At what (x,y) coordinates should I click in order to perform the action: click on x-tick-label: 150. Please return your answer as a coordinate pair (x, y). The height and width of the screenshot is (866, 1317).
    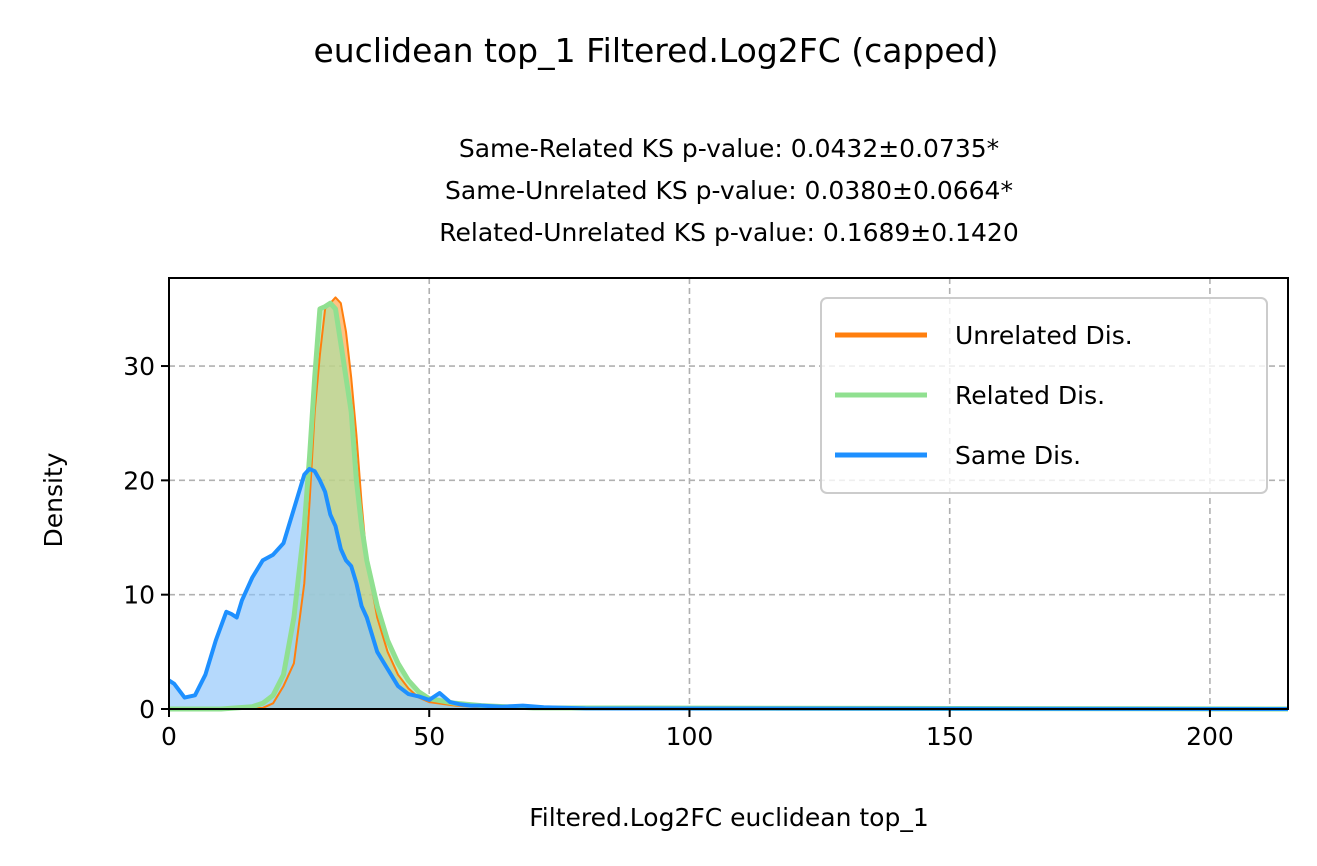
    Looking at the image, I should click on (950, 736).